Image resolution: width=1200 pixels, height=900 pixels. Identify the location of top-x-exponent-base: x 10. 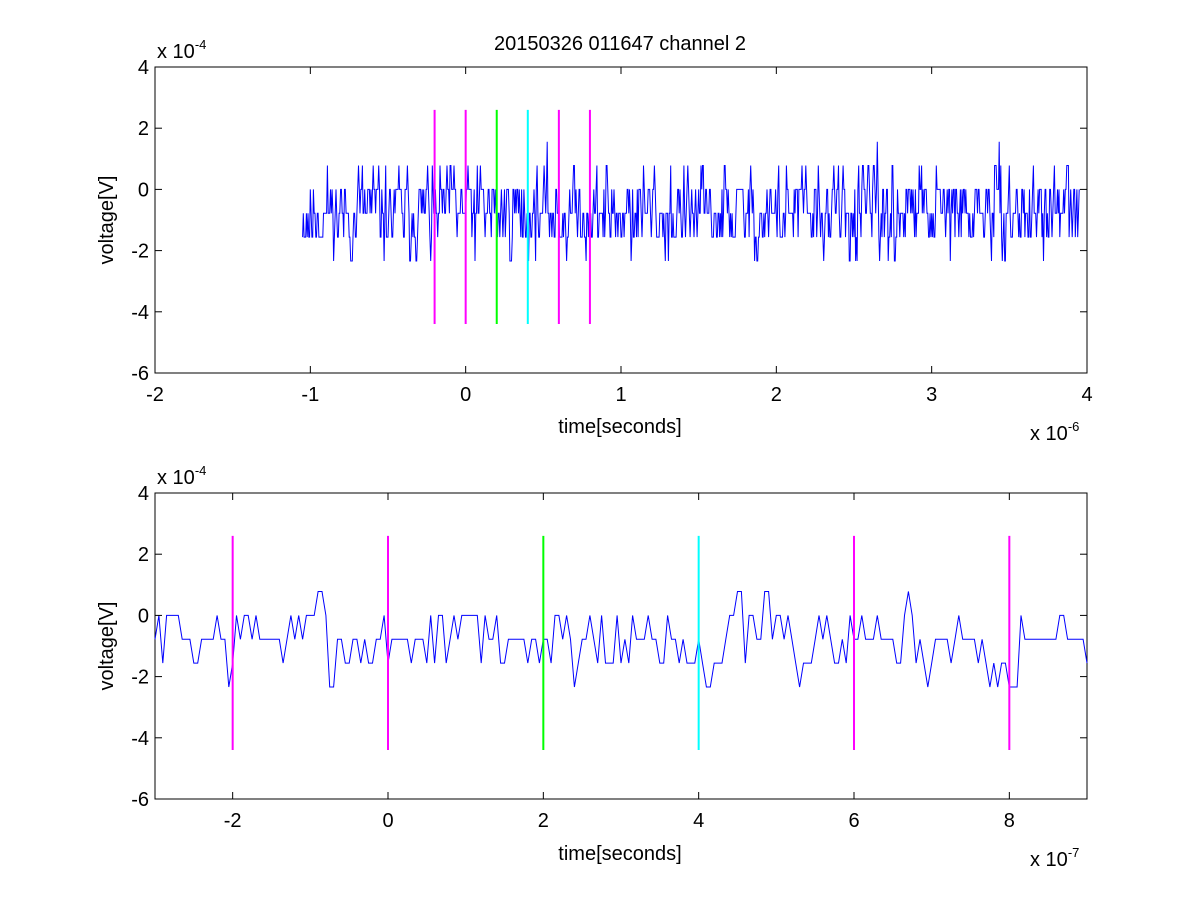
(1049, 434).